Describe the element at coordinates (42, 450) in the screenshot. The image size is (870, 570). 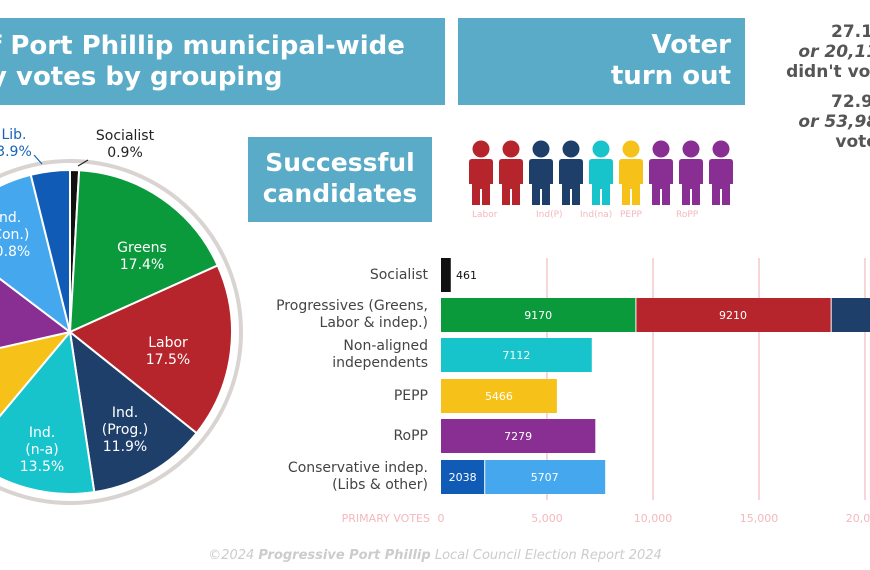
I see `pie-label-ind-n-a-: Ind. (n-a) 13.5%` at that location.